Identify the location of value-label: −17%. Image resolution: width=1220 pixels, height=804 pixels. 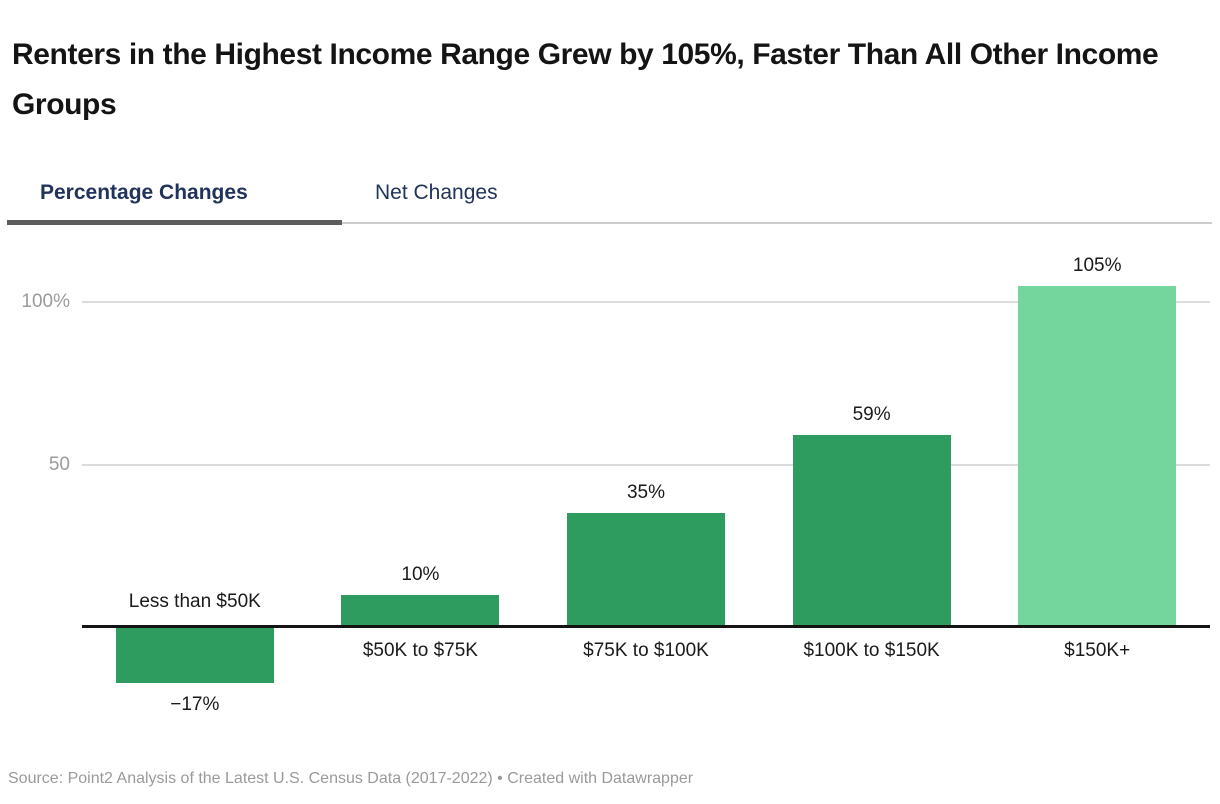
(195, 705).